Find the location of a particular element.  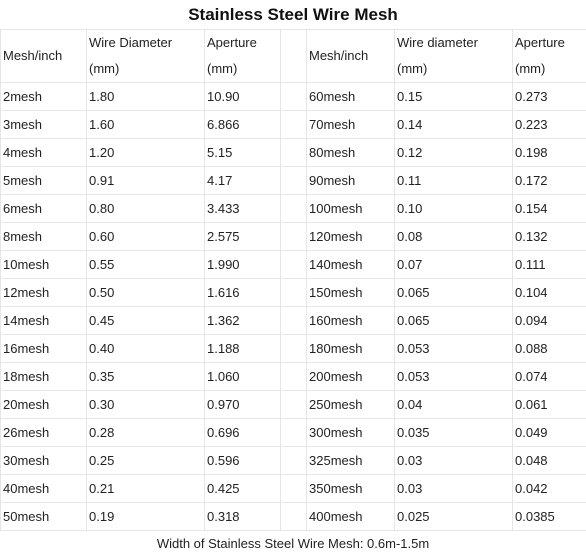

left-wire-diameter-cell: 1.60 is located at coordinates (145, 124).